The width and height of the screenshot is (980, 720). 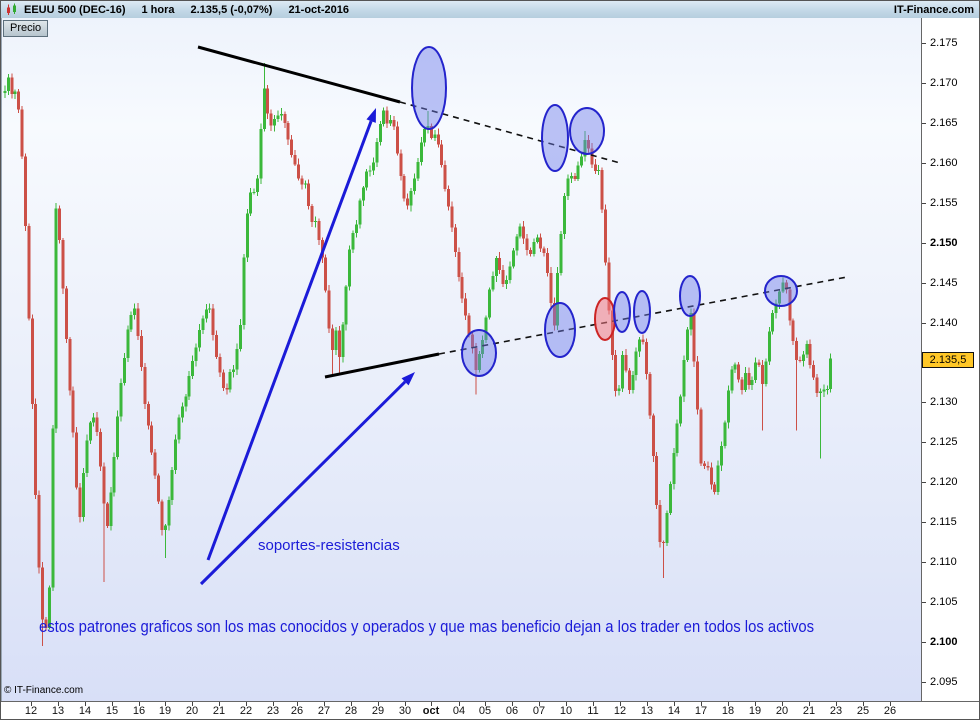 What do you see at coordinates (943, 562) in the screenshot?
I see `price-axis-label: 2.110` at bounding box center [943, 562].